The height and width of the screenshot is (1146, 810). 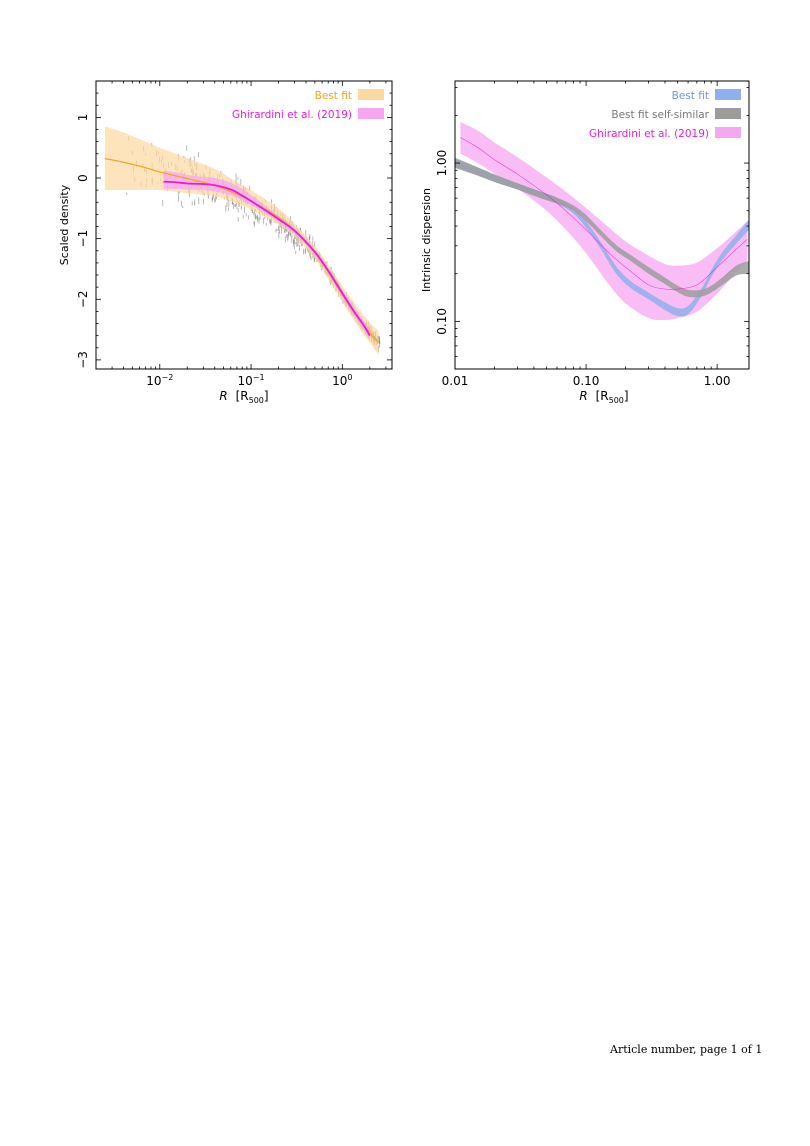 What do you see at coordinates (159, 380) in the screenshot?
I see `x-tick-label: 10⁻²` at bounding box center [159, 380].